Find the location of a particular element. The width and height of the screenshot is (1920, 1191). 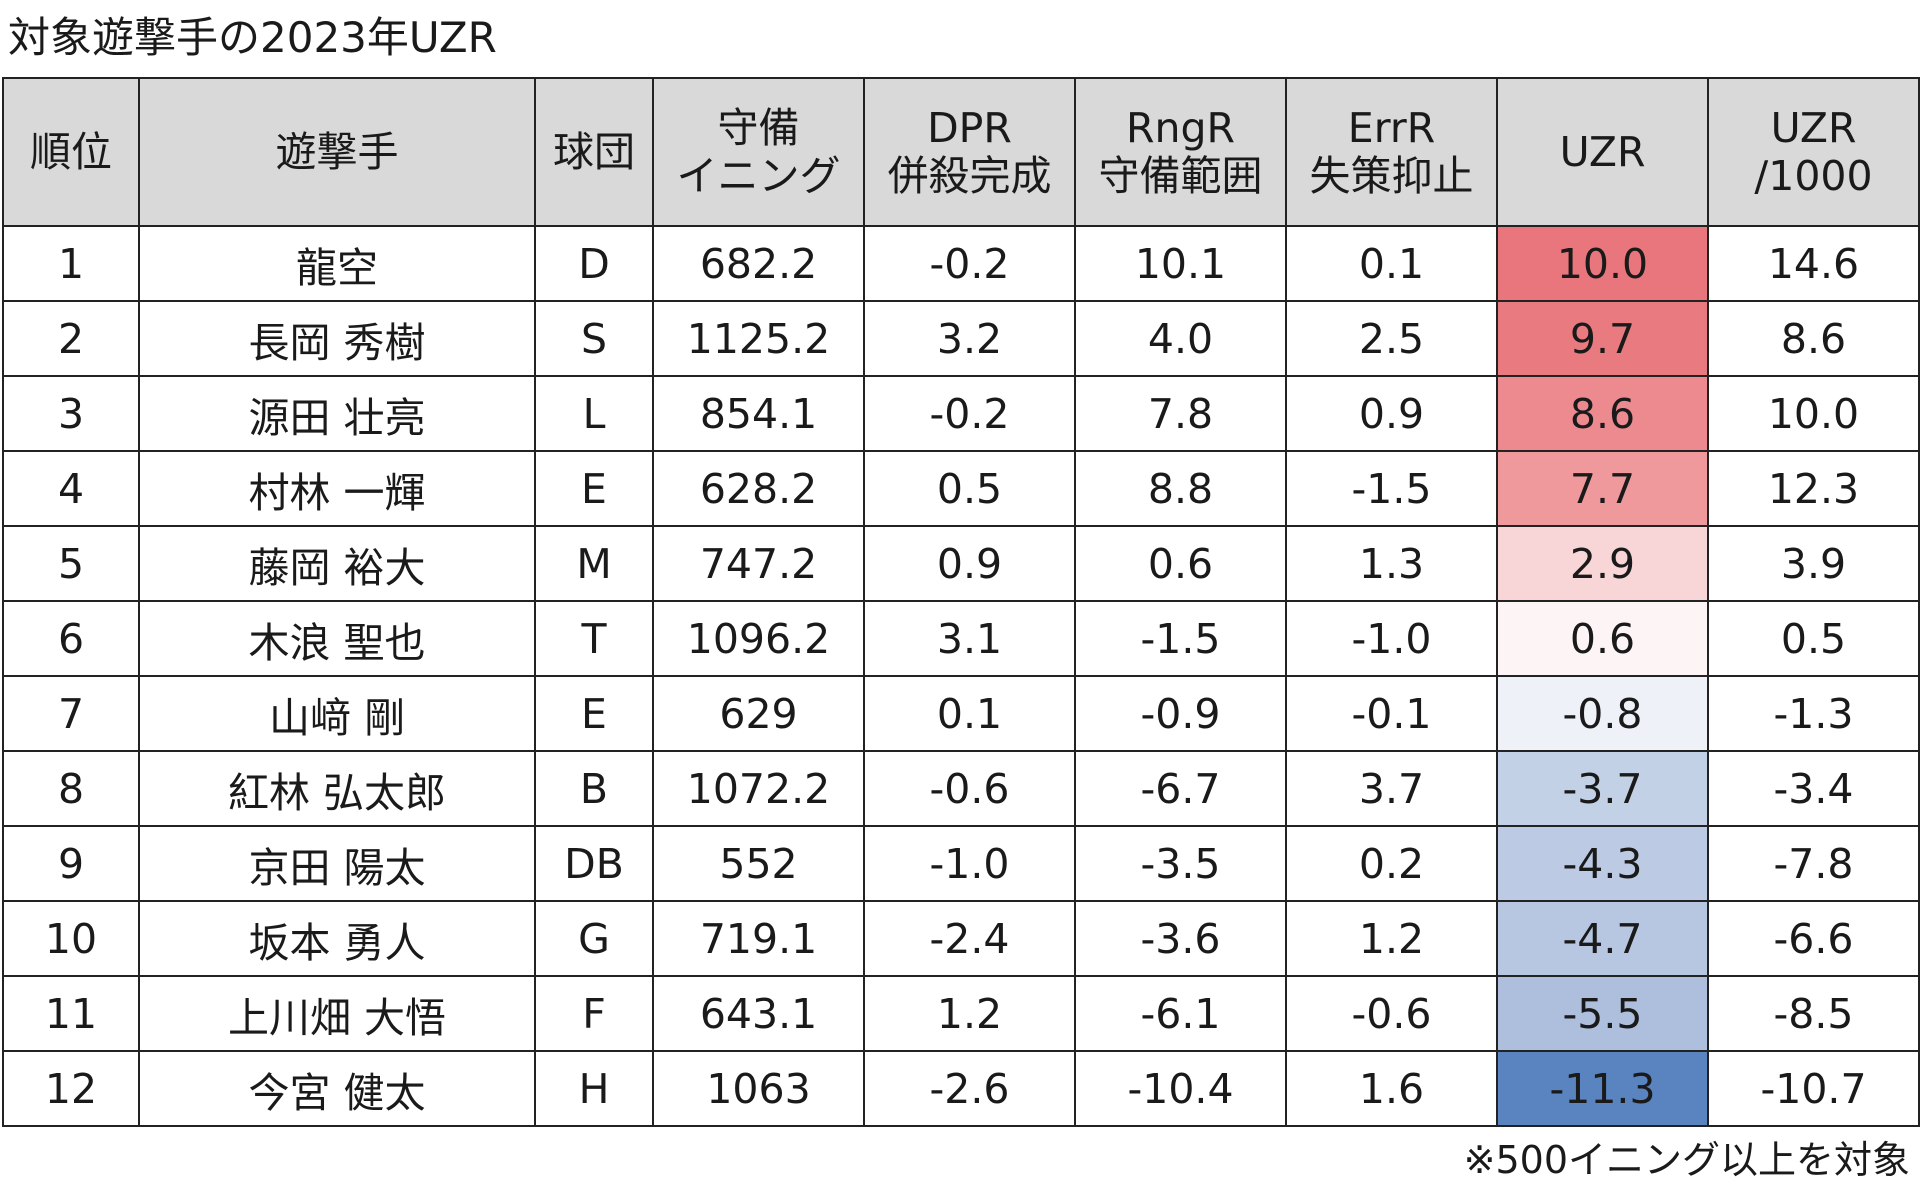

team-cell: T is located at coordinates (594, 638).